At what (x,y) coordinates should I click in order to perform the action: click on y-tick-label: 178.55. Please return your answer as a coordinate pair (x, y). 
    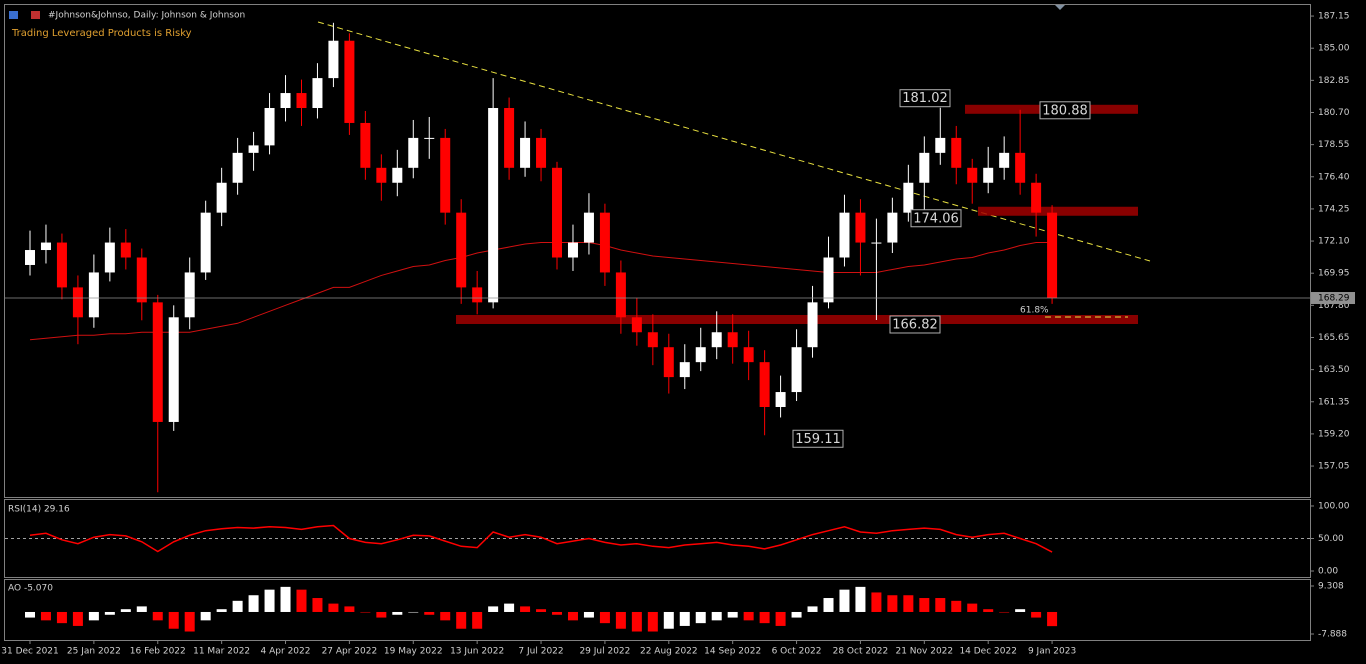
    Looking at the image, I should click on (1334, 145).